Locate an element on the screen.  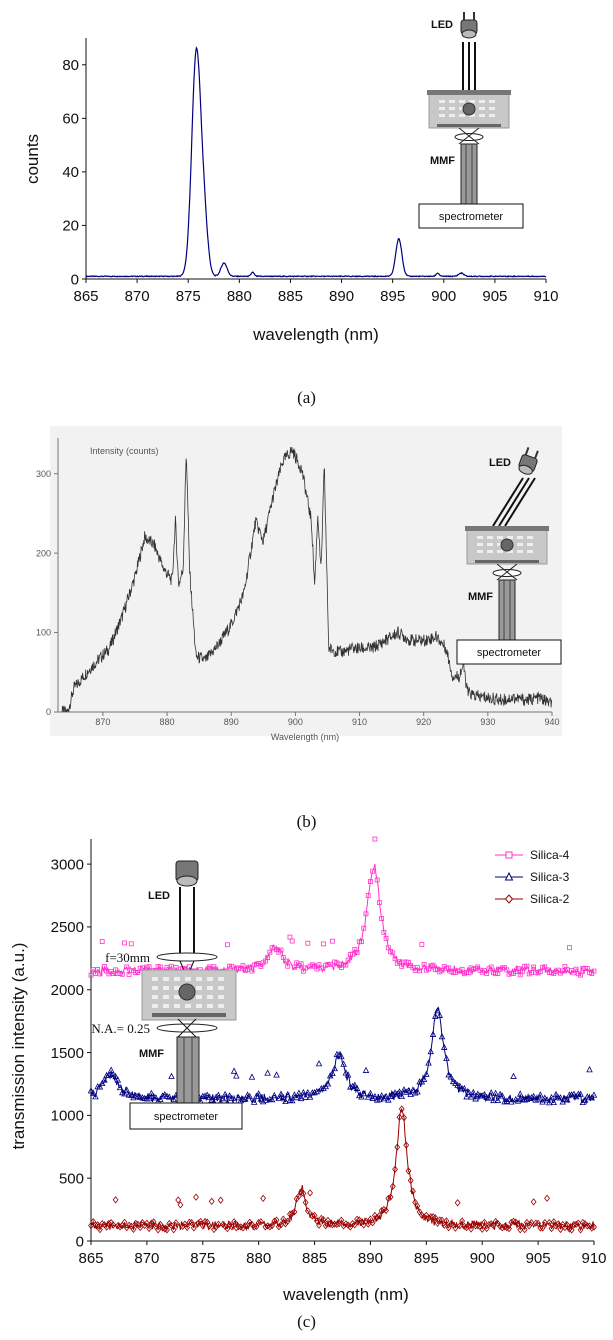
fiber-icon is located at coordinates (469, 174).